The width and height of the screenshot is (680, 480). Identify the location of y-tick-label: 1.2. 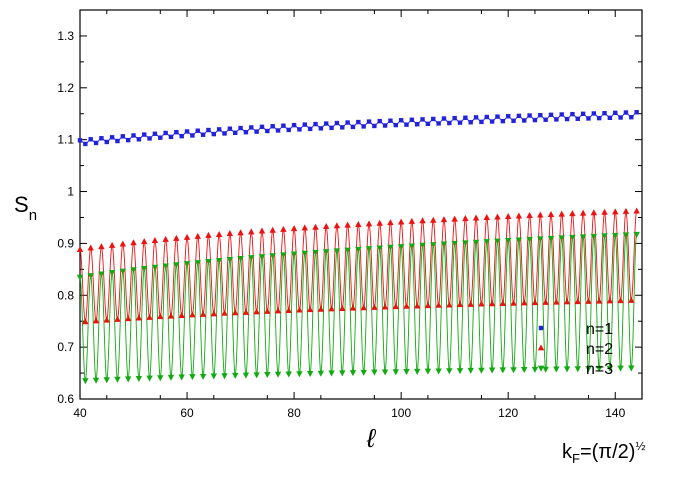
(65, 88).